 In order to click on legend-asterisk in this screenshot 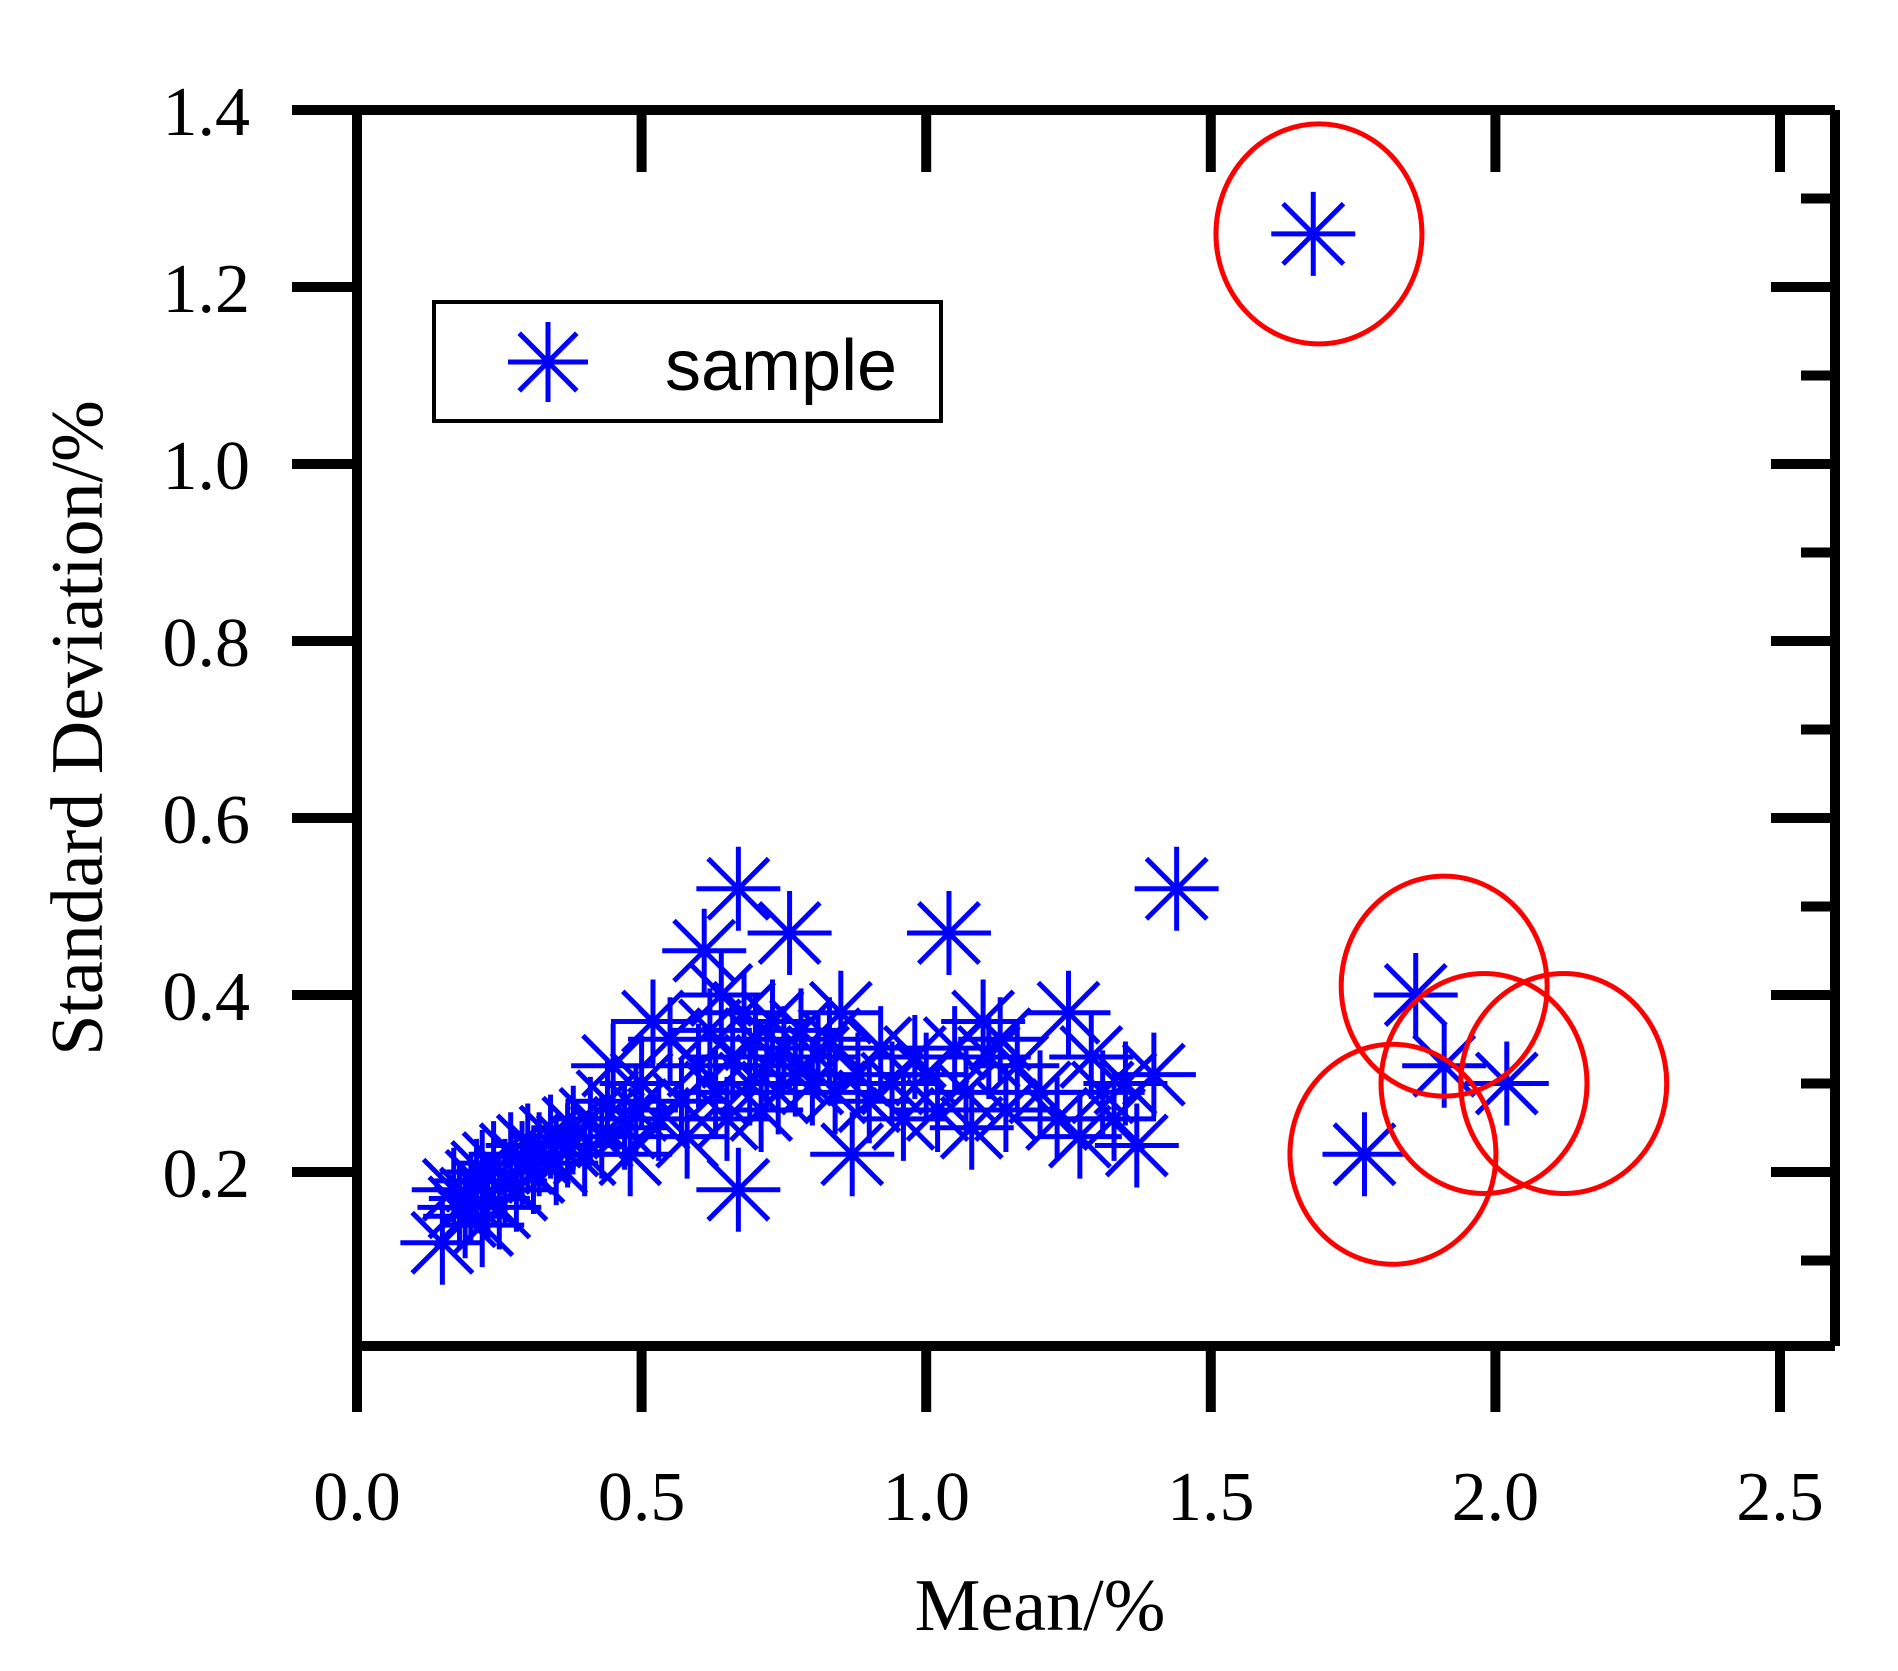, I will do `click(548, 362)`.